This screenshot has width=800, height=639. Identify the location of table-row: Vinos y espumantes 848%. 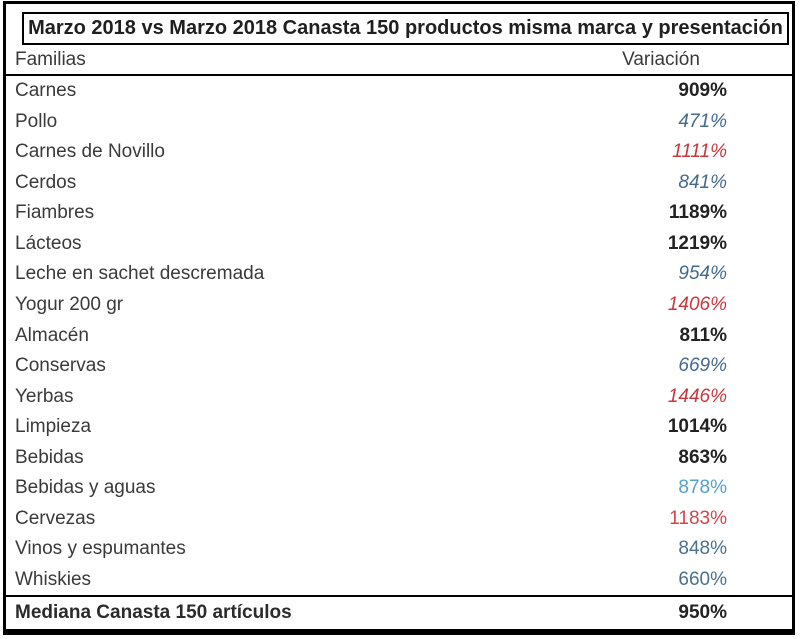
(399, 549).